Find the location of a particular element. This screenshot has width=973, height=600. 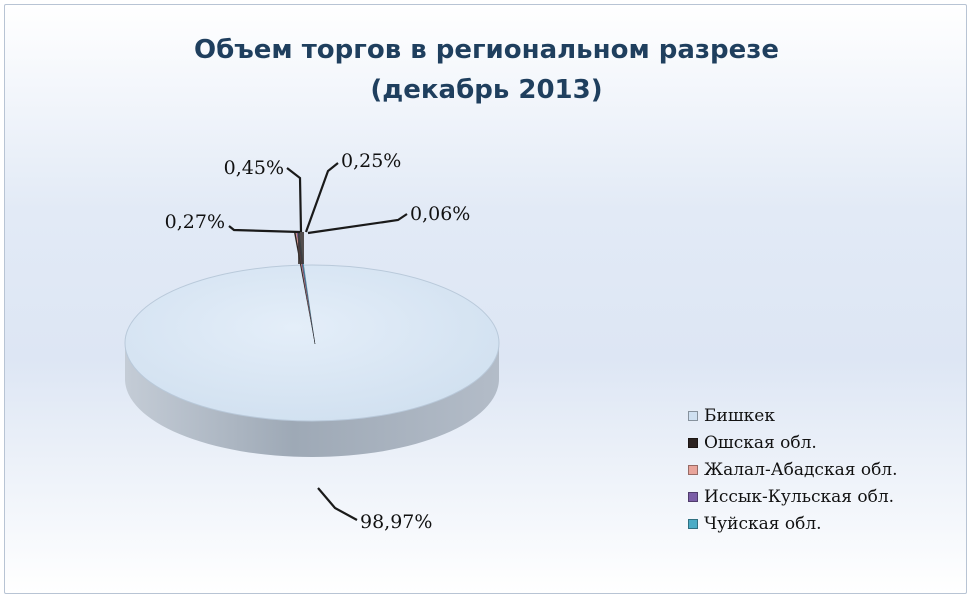

legend-item-0: Бишкек is located at coordinates (793, 415).